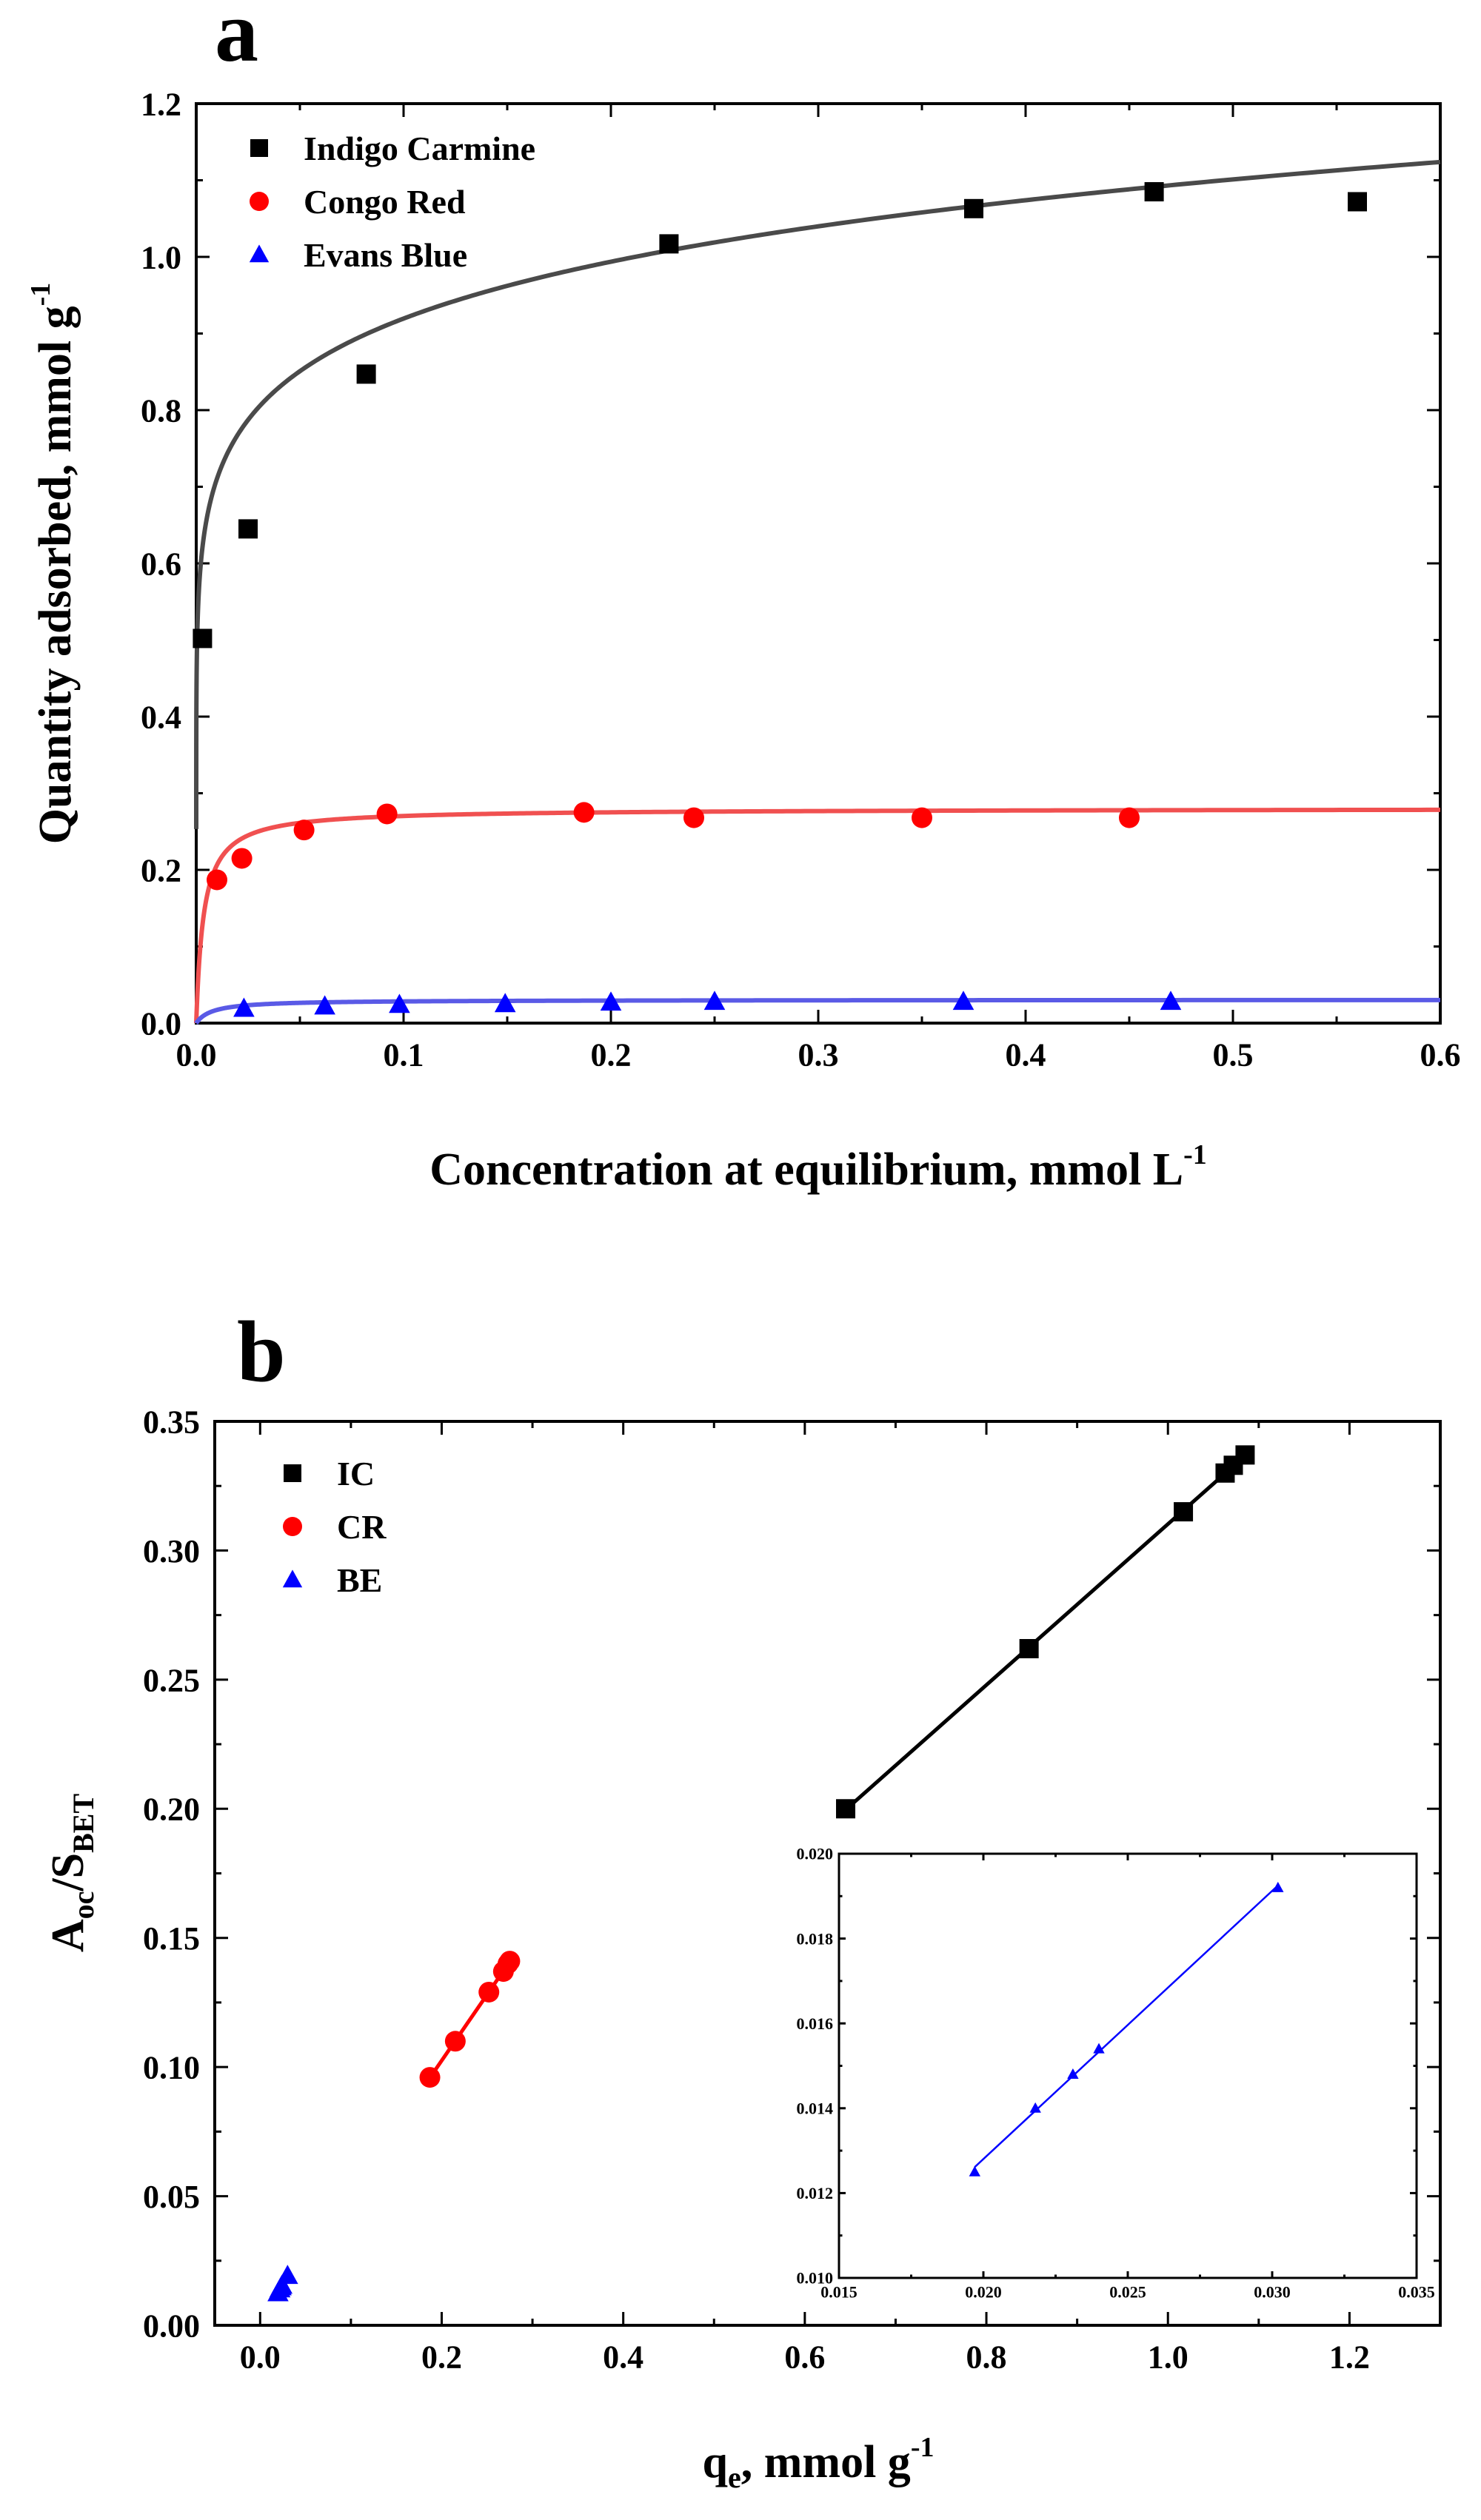 This screenshot has height=2520, width=1481. Describe the element at coordinates (356, 1474) in the screenshot. I see `legend-label-ic: IC` at that location.